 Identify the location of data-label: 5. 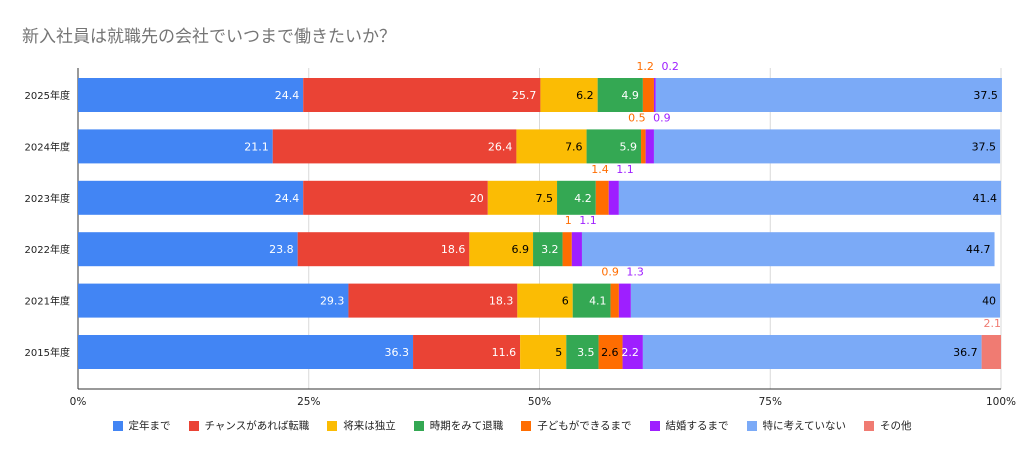
(558, 352).